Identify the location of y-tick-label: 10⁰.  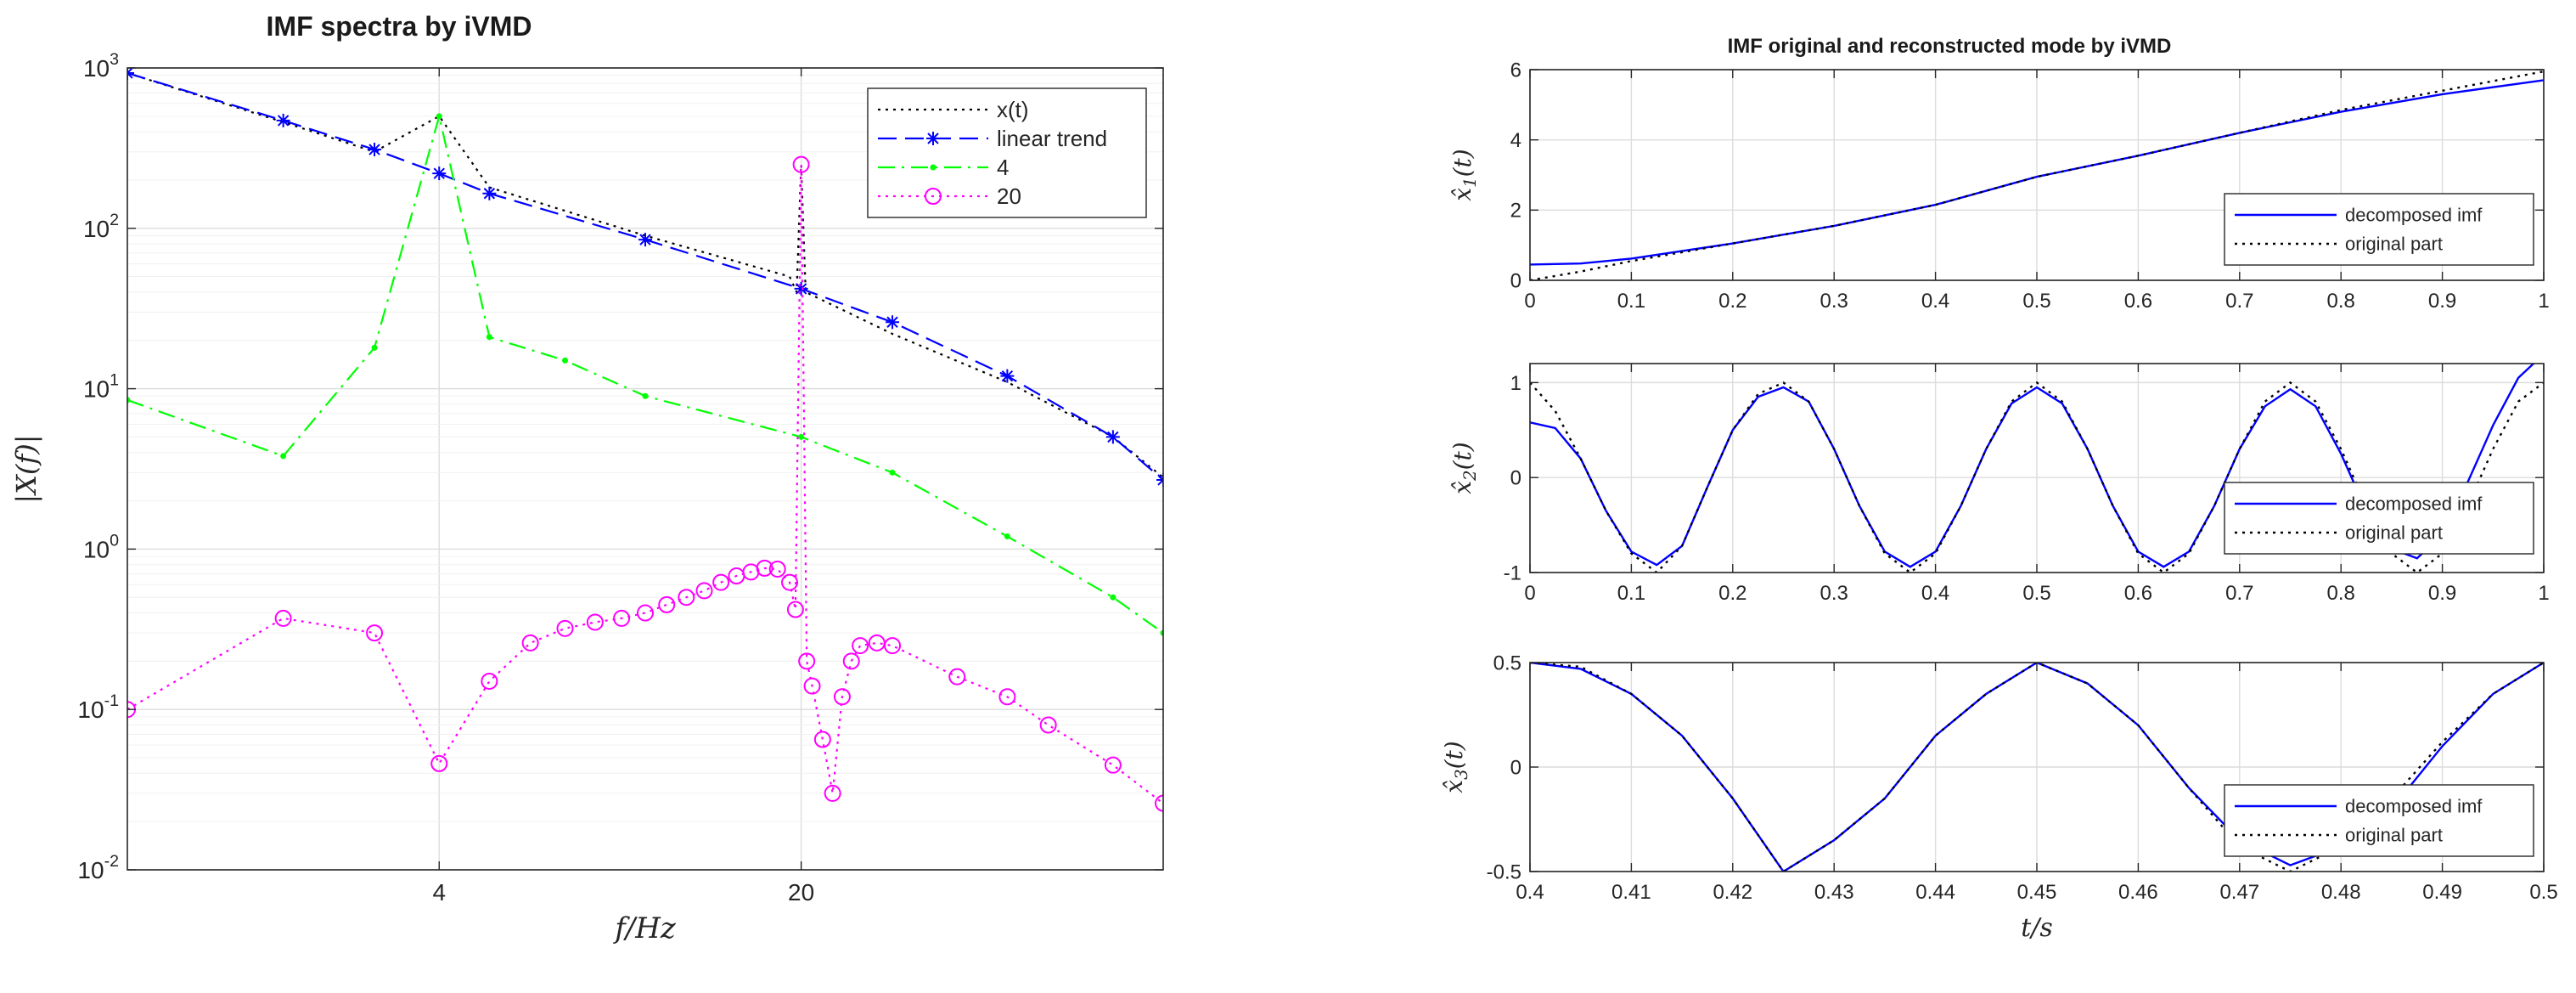
(101, 546).